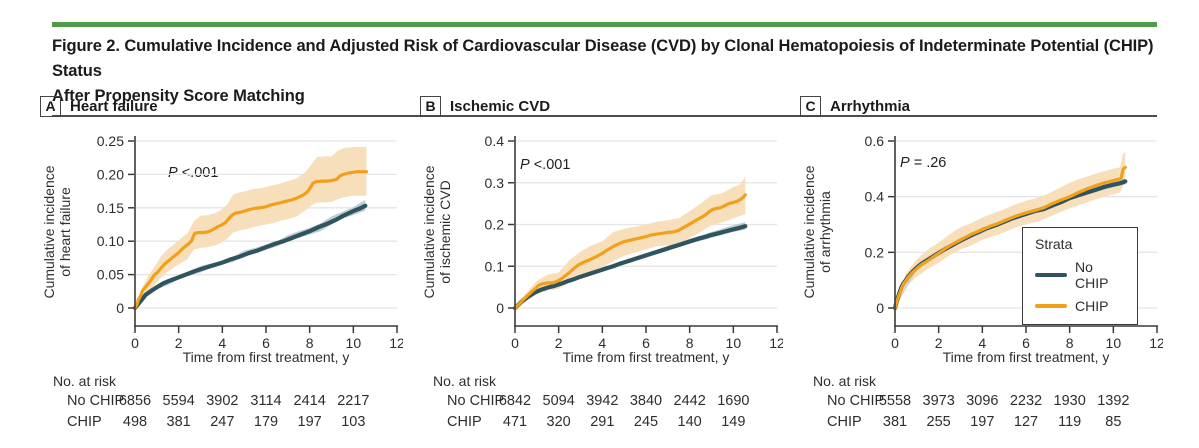 This screenshot has height=448, width=1199. I want to click on risk-counts: 6842 5094 3942 3840 2442 1690, so click(601, 403).